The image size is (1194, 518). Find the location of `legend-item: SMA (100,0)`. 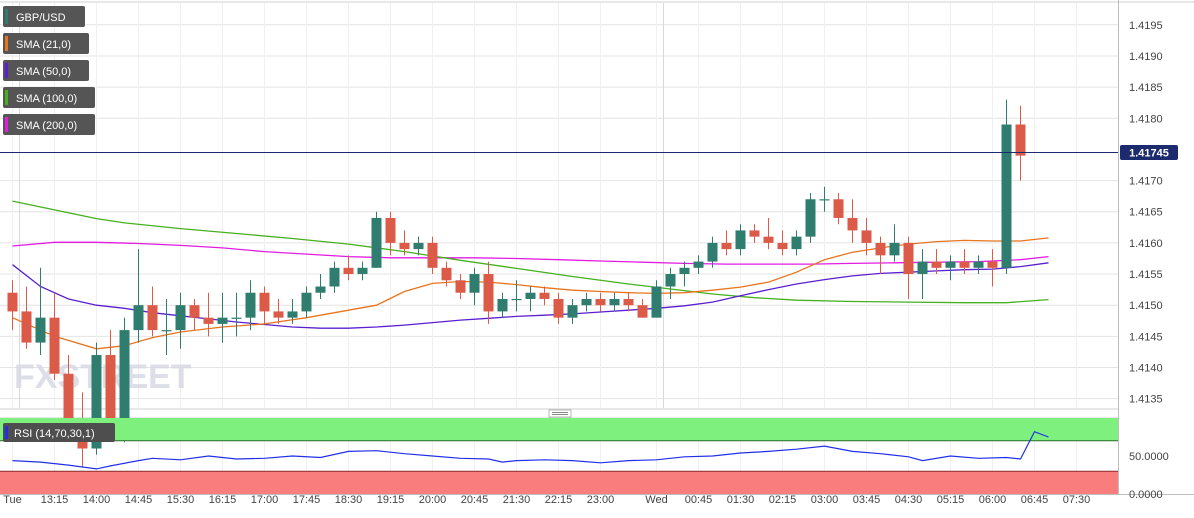

legend-item: SMA (100,0) is located at coordinates (49, 97).